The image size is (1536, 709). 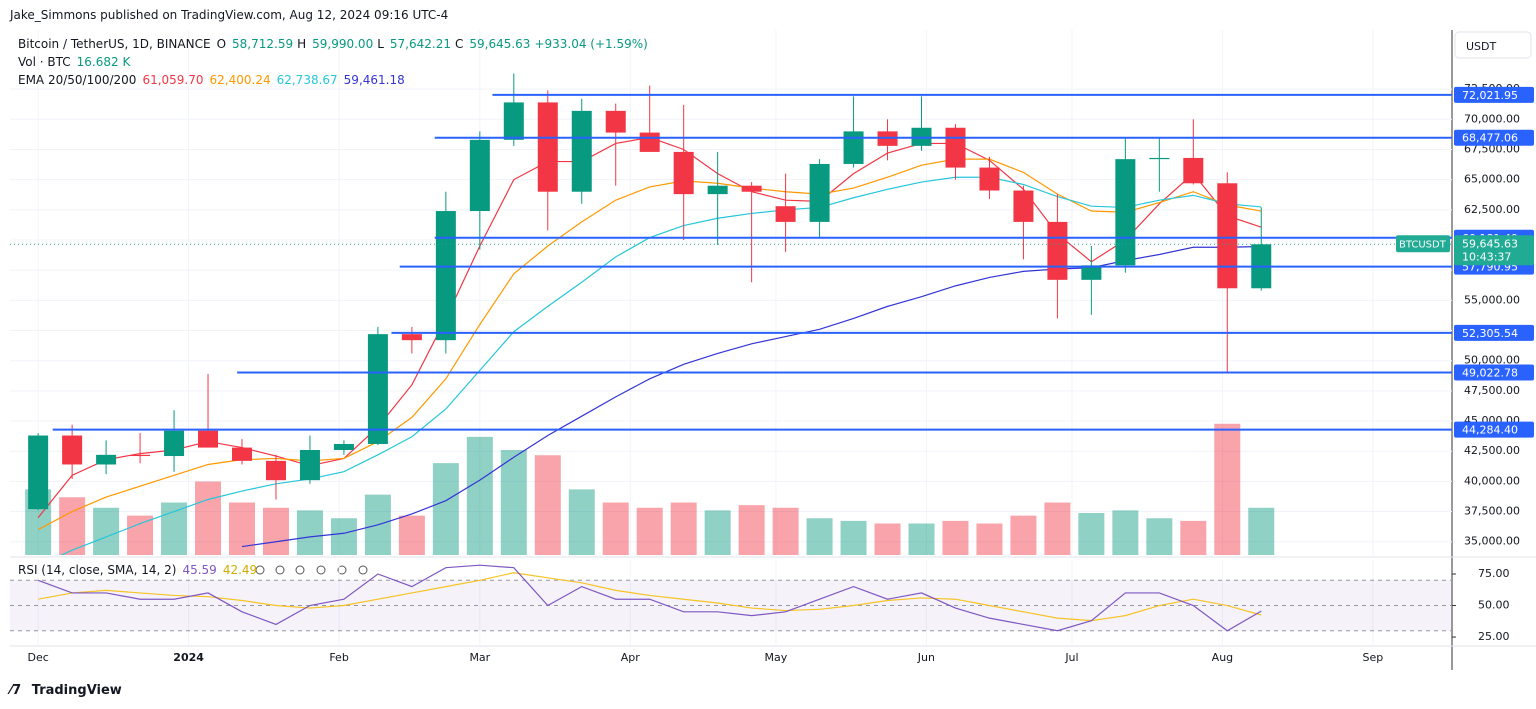 What do you see at coordinates (302, 44) in the screenshot?
I see `ohlc-key: H` at bounding box center [302, 44].